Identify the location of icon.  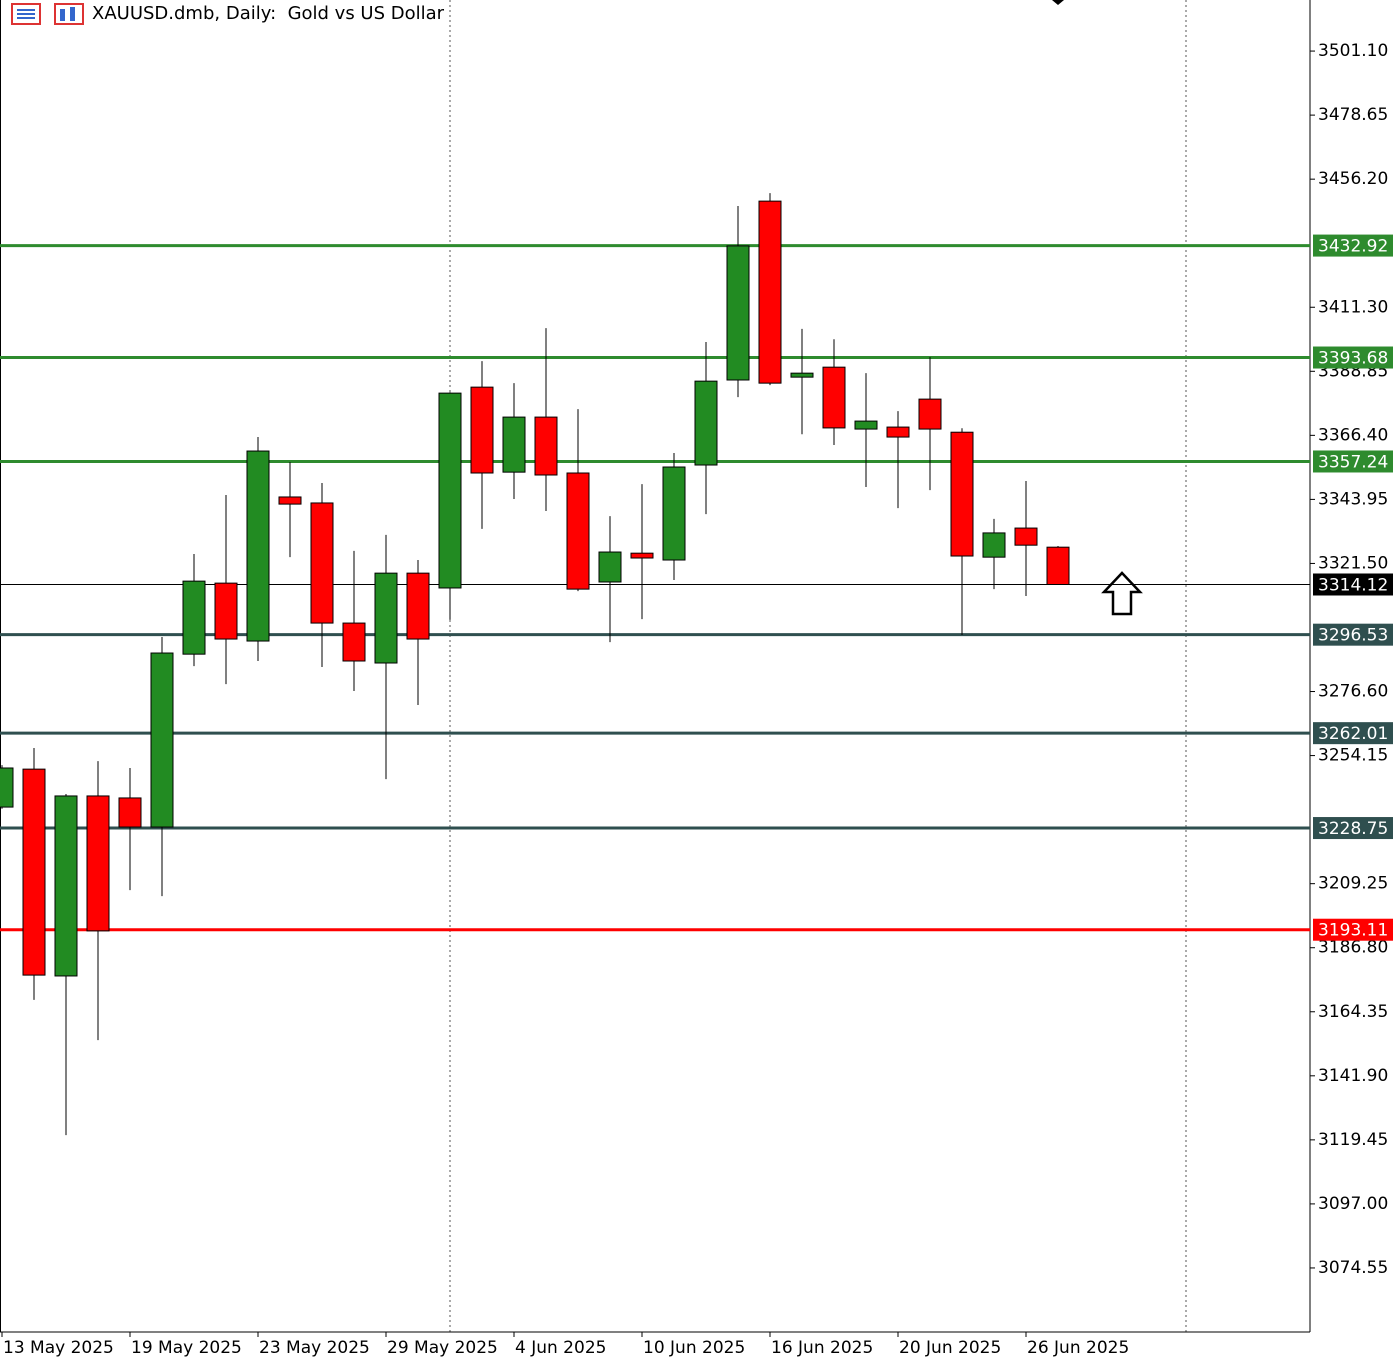
(69, 14).